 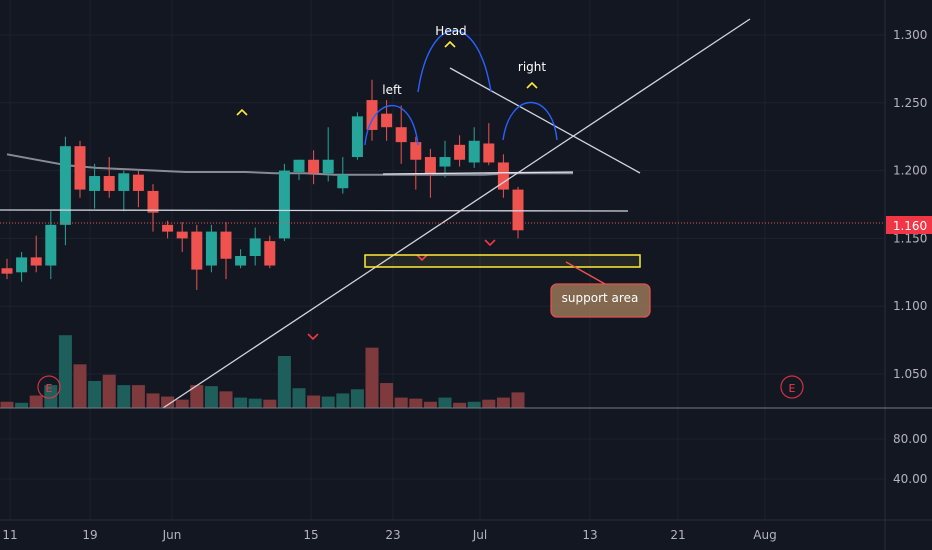 I want to click on callout-pointer, so click(x=585, y=273).